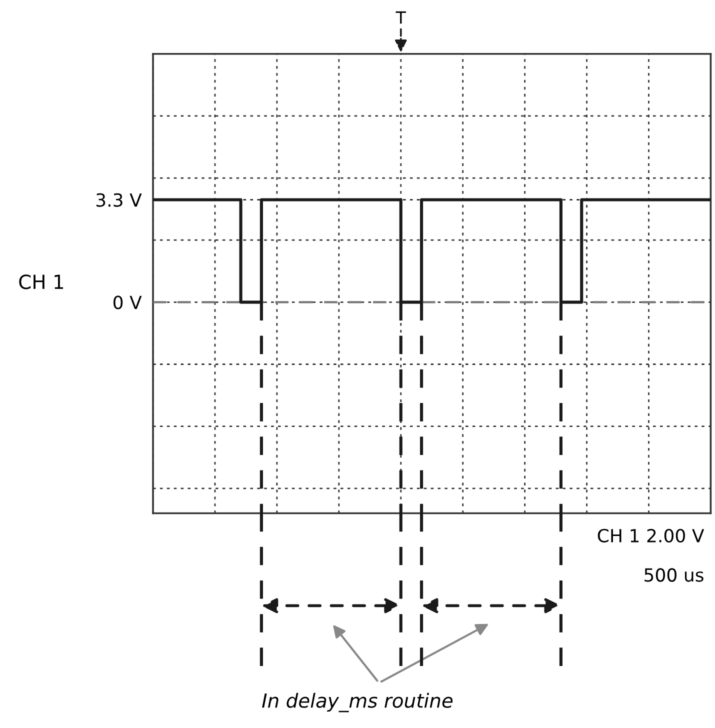 The image size is (715, 728). What do you see at coordinates (357, 702) in the screenshot?
I see `text: In delay_ms routine` at bounding box center [357, 702].